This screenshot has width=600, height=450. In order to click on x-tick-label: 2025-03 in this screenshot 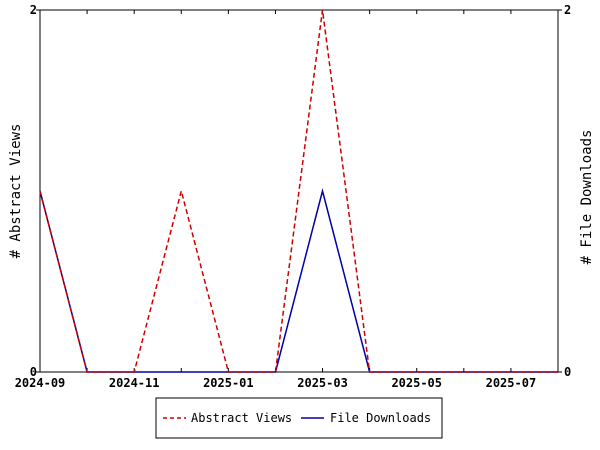, I will do `click(322, 383)`.